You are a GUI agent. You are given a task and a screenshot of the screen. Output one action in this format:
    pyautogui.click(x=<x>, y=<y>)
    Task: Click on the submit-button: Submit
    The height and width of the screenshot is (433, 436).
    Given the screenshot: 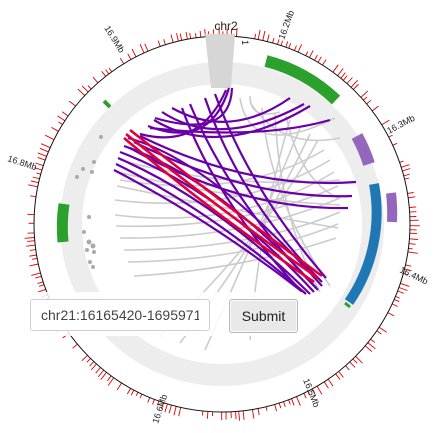 What is the action you would take?
    pyautogui.click(x=263, y=316)
    